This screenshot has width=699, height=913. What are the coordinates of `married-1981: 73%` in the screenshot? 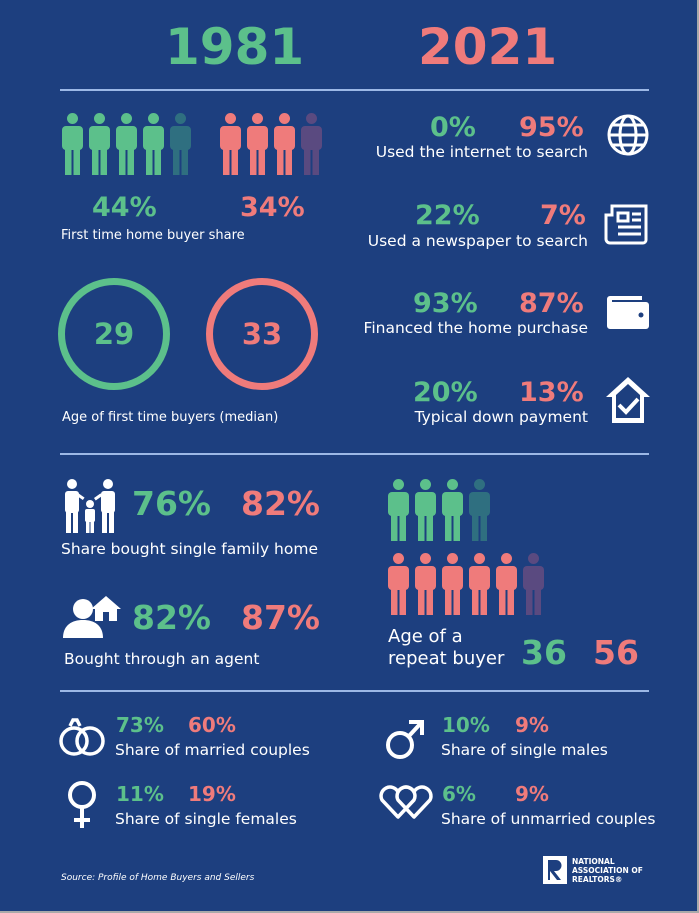 It's located at (140, 725).